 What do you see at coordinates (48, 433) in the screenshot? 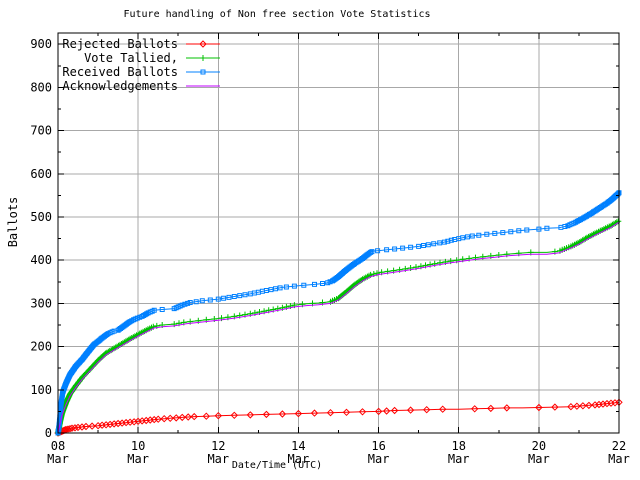
I see `y-tick-label: 0` at bounding box center [48, 433].